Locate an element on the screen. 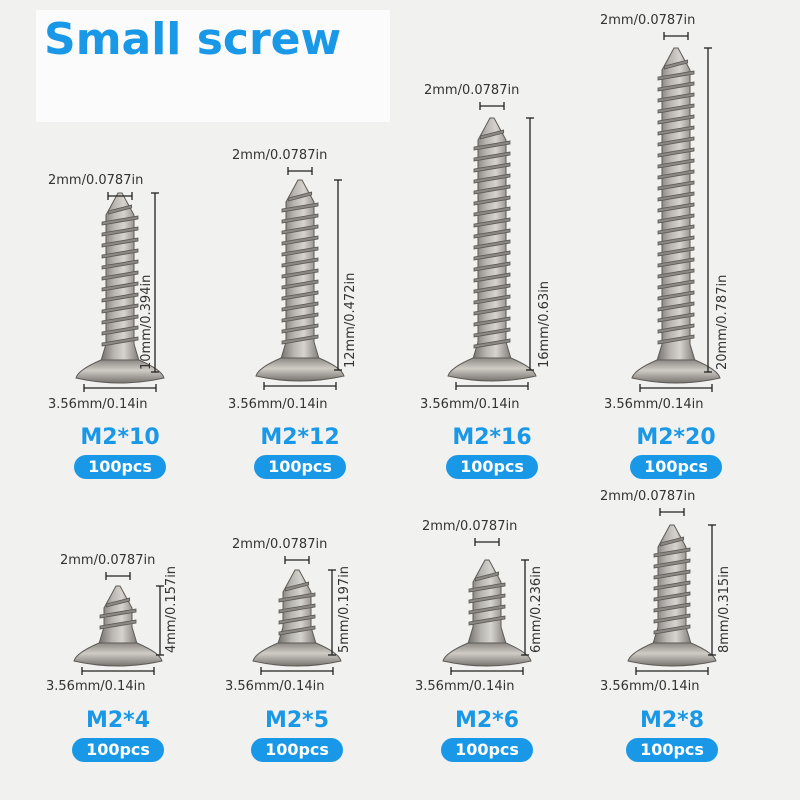 The width and height of the screenshot is (800, 800). model-label: M2*4 is located at coordinates (117, 720).